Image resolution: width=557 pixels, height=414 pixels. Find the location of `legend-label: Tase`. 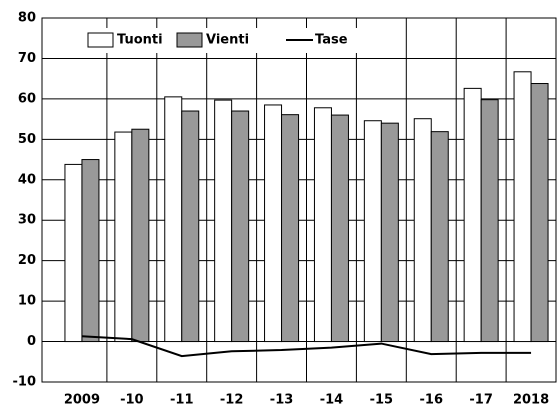

legend-label: Tase is located at coordinates (331, 40).